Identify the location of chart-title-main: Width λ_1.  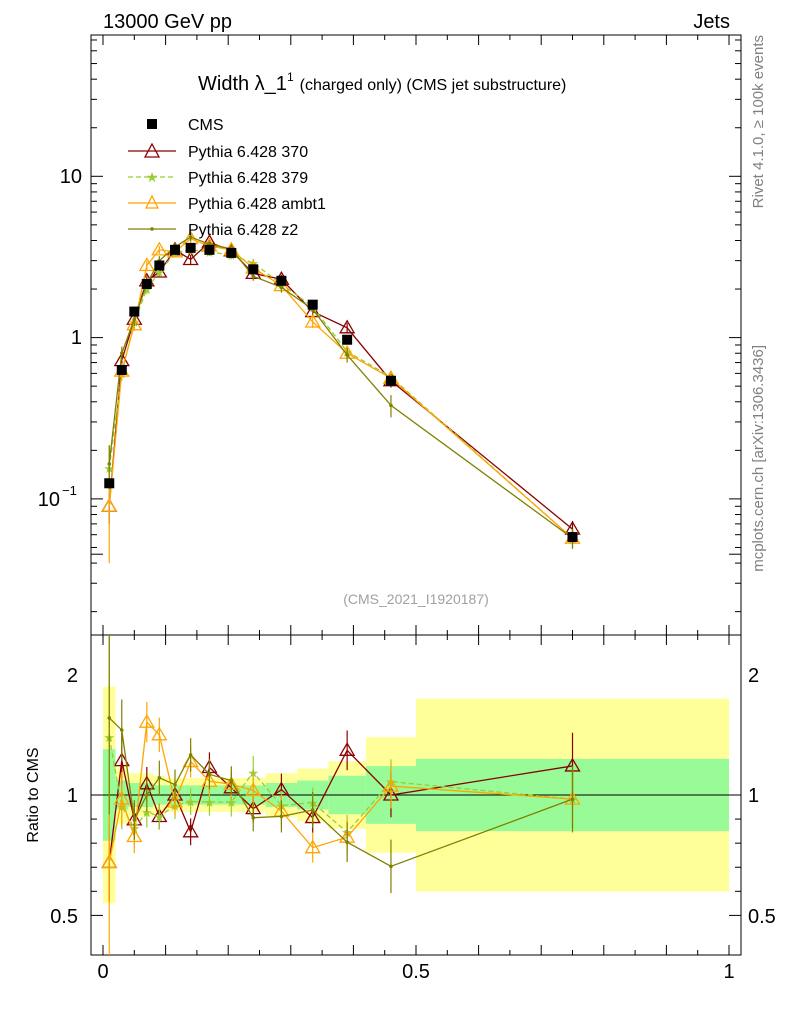
(242, 84).